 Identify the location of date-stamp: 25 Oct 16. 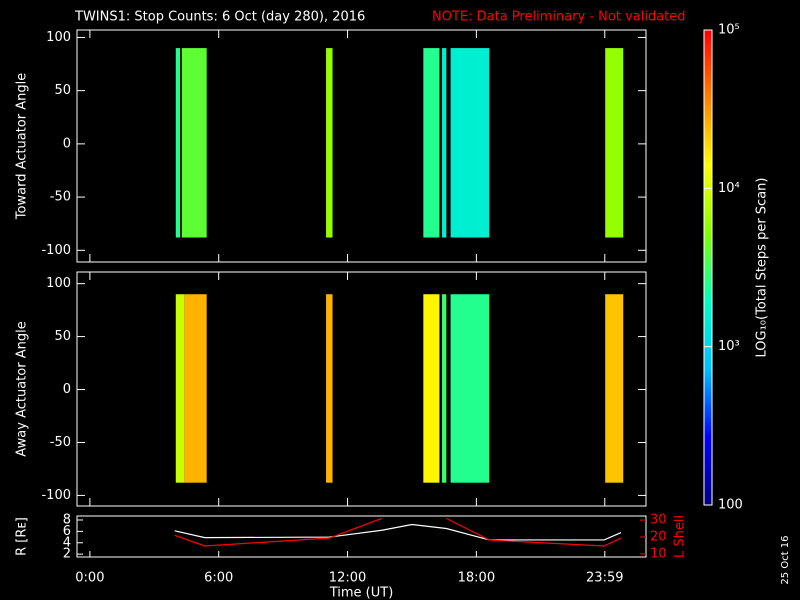
(785, 559).